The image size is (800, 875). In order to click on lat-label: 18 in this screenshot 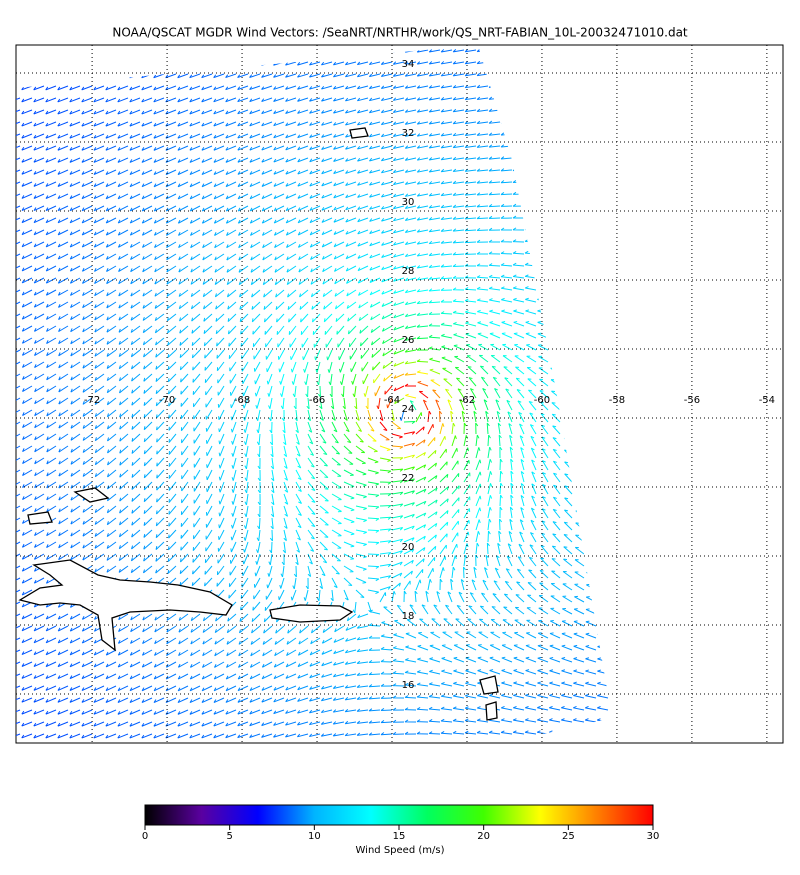, I will do `click(408, 616)`.